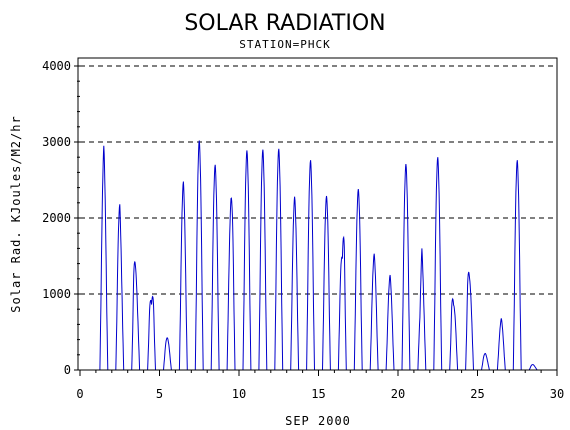 This screenshot has width=570, height=430. What do you see at coordinates (56, 142) in the screenshot?
I see `y-tick-label-3000: 3000` at bounding box center [56, 142].